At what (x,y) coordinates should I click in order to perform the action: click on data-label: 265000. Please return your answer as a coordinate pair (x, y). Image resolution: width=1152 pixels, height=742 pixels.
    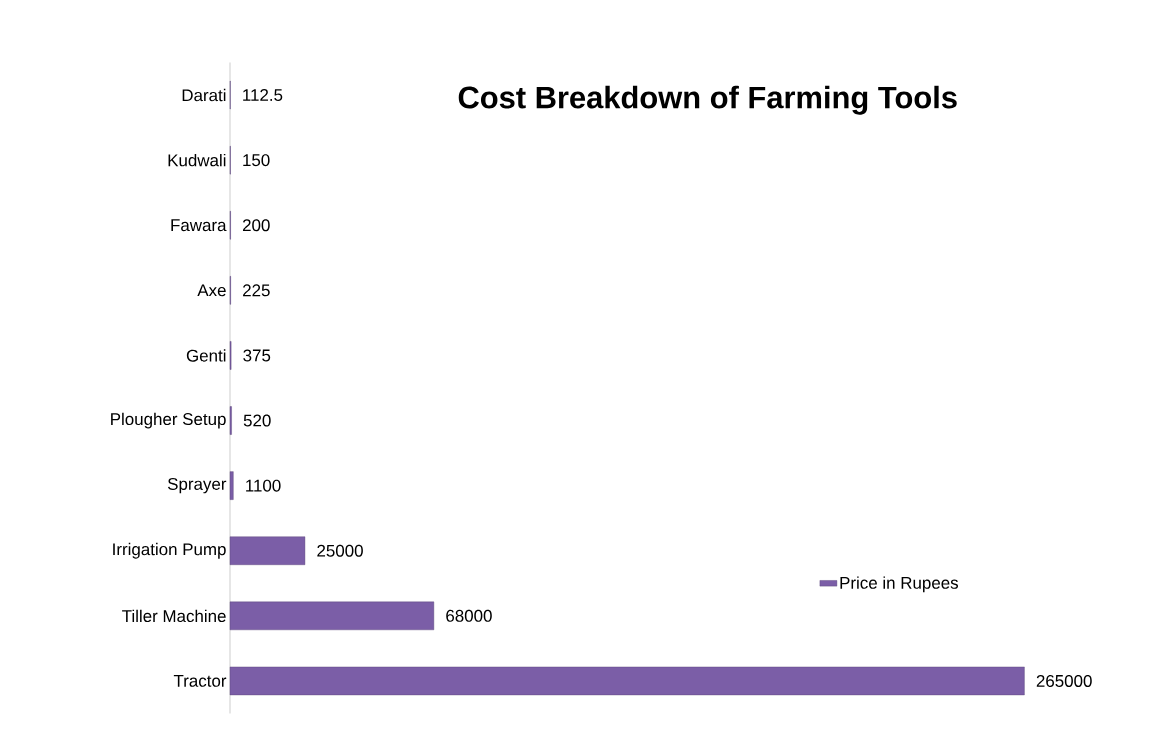
    Looking at the image, I should click on (1064, 680).